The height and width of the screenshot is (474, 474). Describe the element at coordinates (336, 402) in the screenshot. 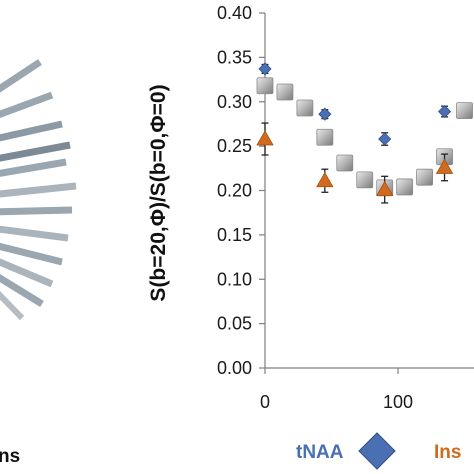

I see `x-tick-labels: 0 100` at that location.